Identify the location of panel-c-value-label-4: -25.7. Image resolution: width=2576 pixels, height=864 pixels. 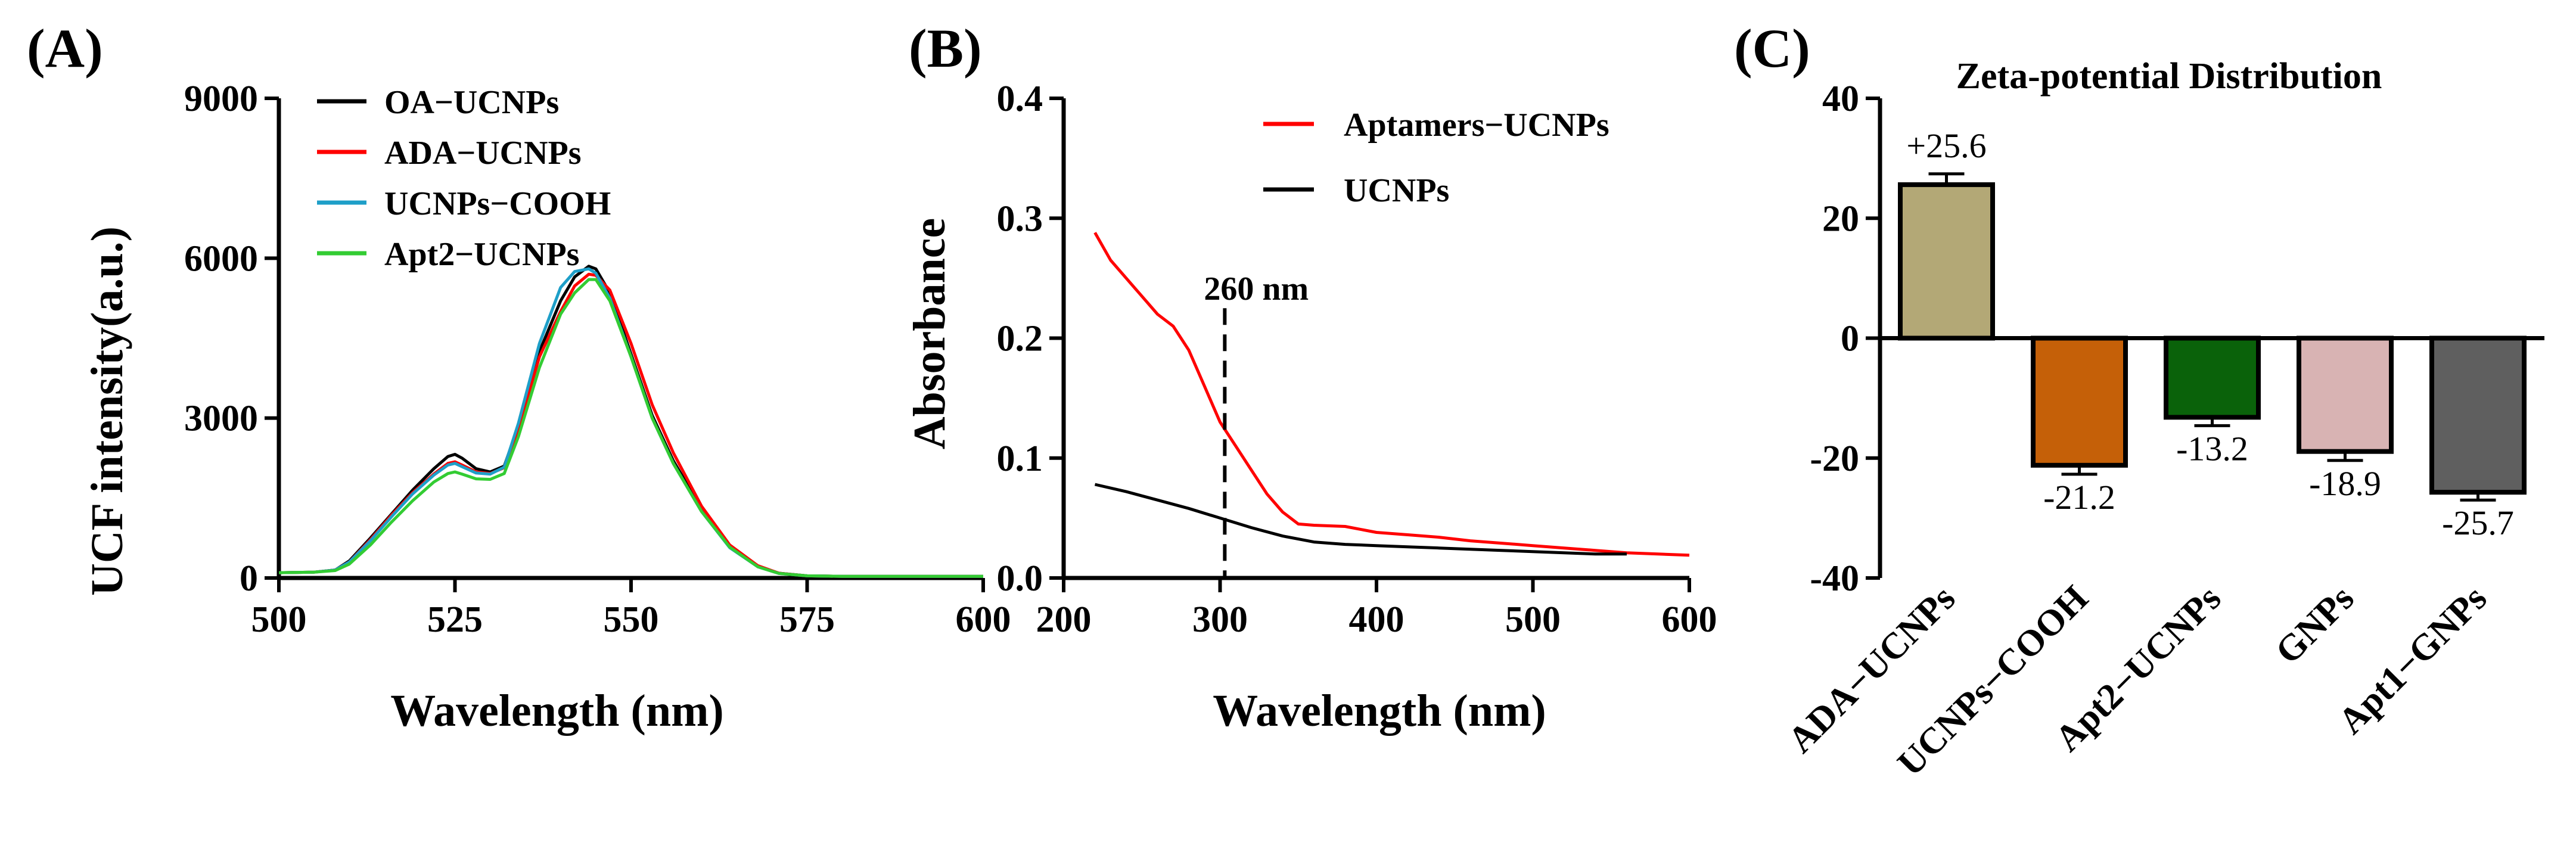
(2478, 523).